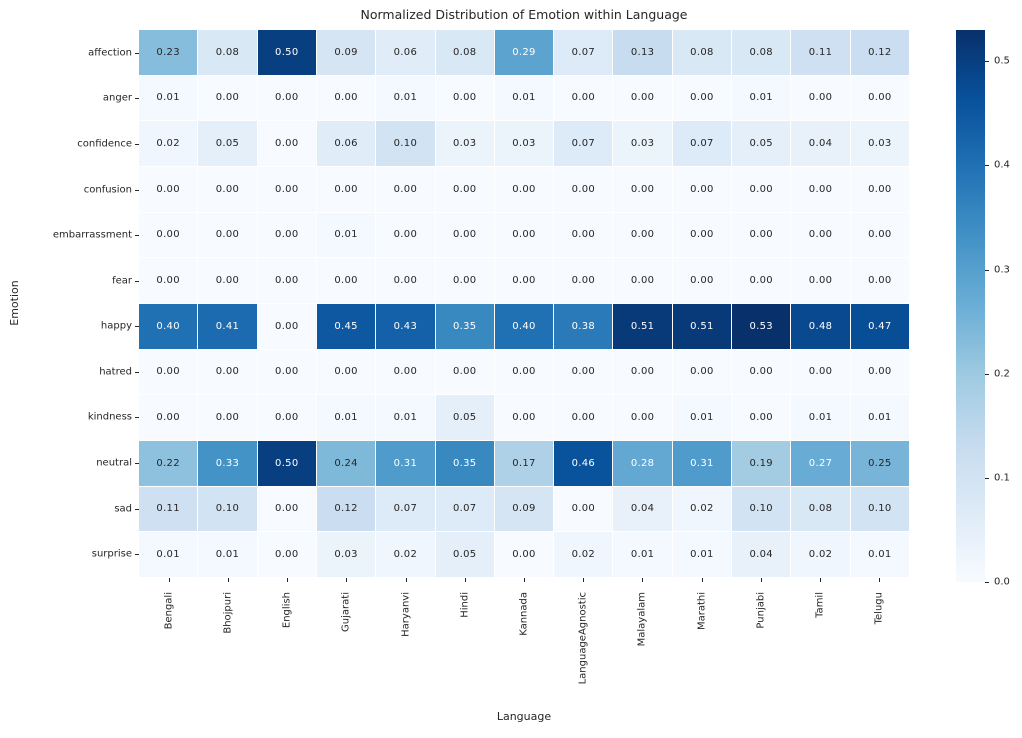  Describe the element at coordinates (524, 52) in the screenshot. I see `heatmap-cell: 0.29` at that location.